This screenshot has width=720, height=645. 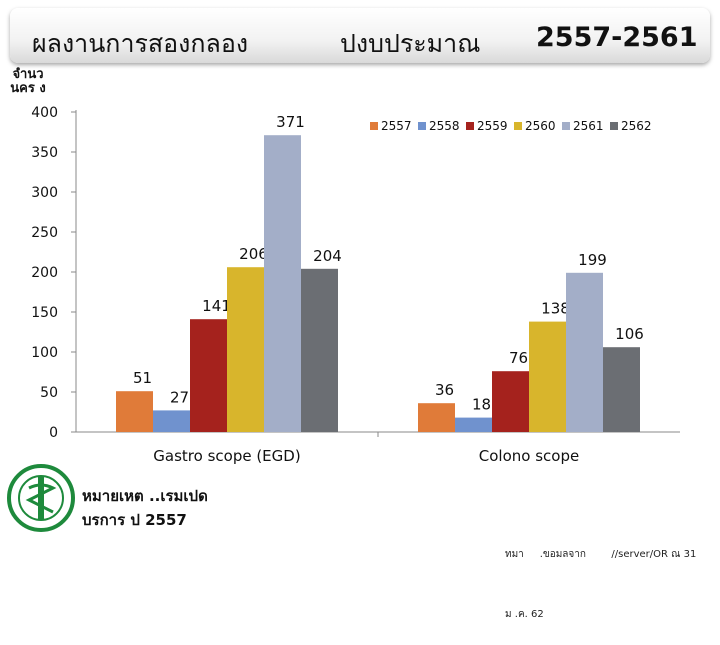 What do you see at coordinates (629, 334) in the screenshot?
I see `data-label: 106` at bounding box center [629, 334].